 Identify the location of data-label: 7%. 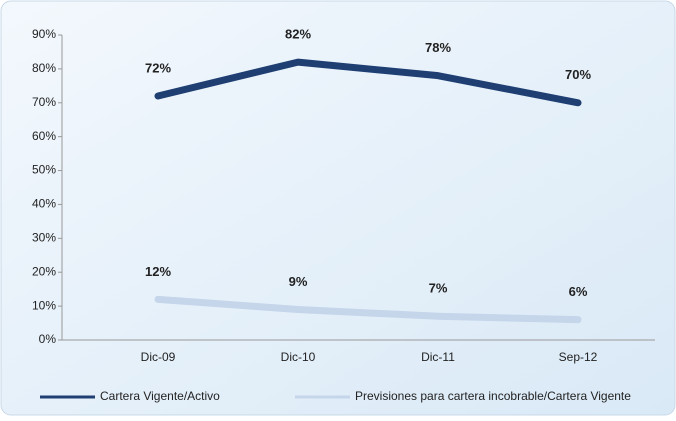
(438, 288).